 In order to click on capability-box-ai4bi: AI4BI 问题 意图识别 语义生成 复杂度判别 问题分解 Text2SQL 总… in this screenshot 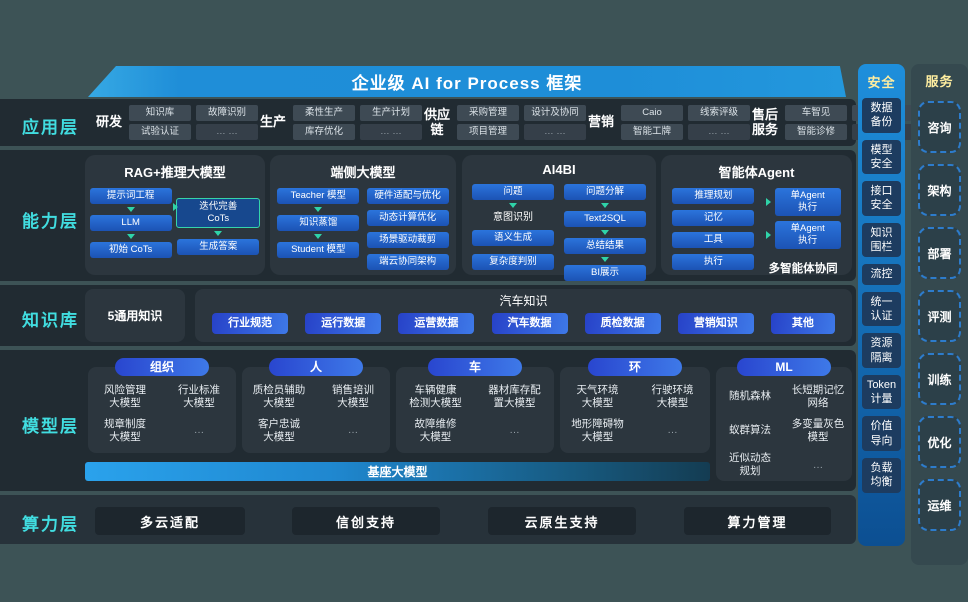, I will do `click(559, 218)`.